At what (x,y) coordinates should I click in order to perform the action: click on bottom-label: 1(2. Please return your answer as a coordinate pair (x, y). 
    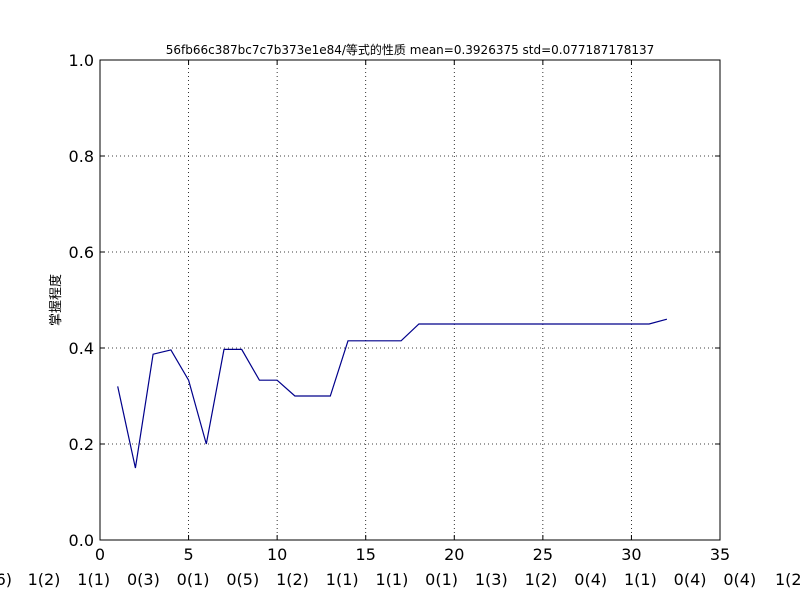
    Looking at the image, I should click on (787, 579).